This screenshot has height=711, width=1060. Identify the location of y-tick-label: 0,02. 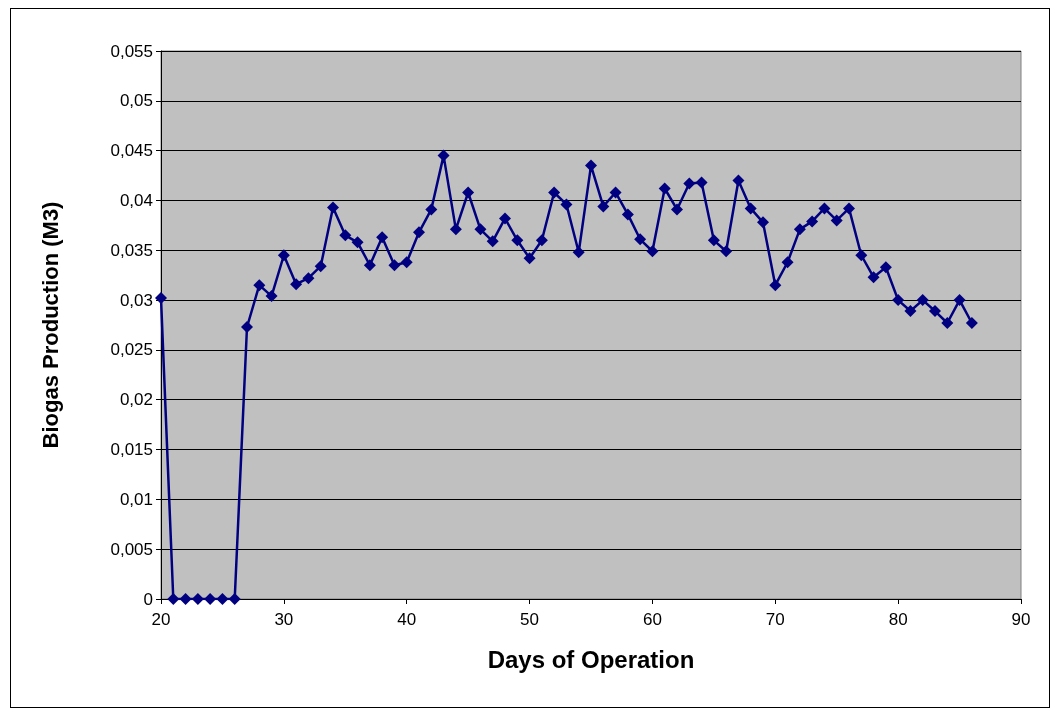
(136, 400).